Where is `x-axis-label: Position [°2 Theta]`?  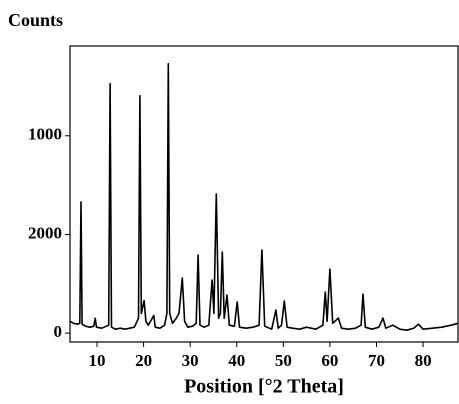 x-axis-label: Position [°2 Theta] is located at coordinates (264, 387).